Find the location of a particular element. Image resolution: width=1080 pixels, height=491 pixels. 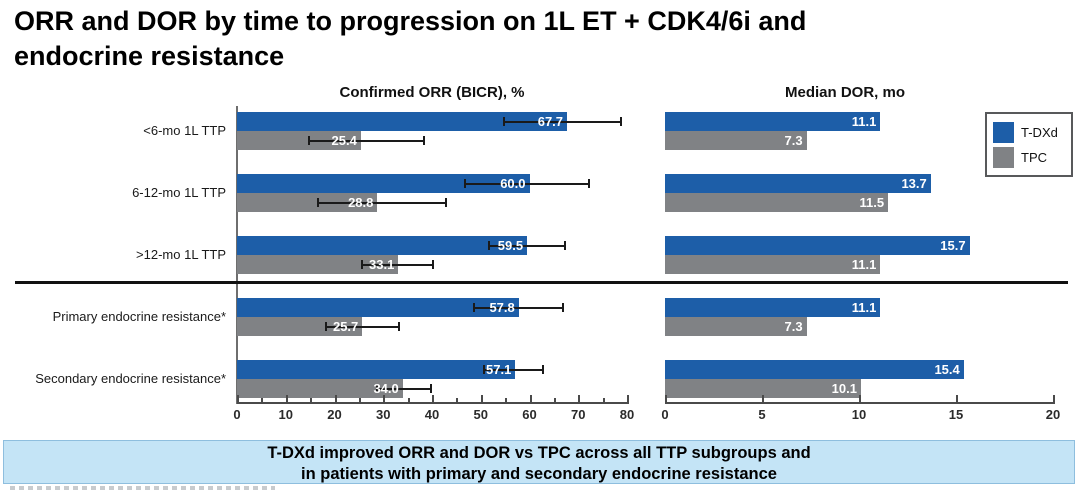

bar-value-label: 15.7 is located at coordinates (953, 245).